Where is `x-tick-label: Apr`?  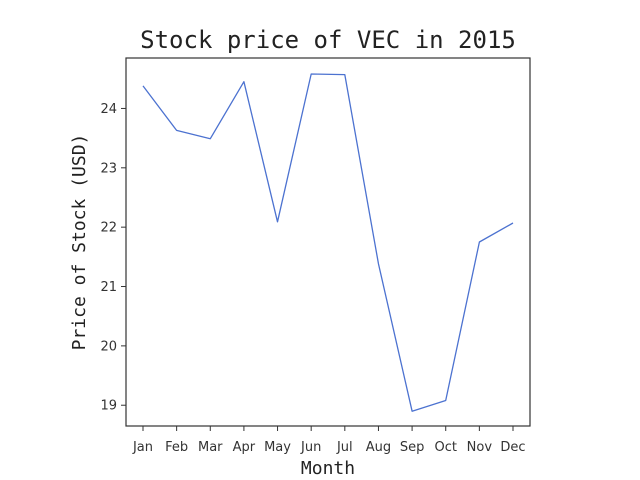 x-tick-label: Apr is located at coordinates (244, 447).